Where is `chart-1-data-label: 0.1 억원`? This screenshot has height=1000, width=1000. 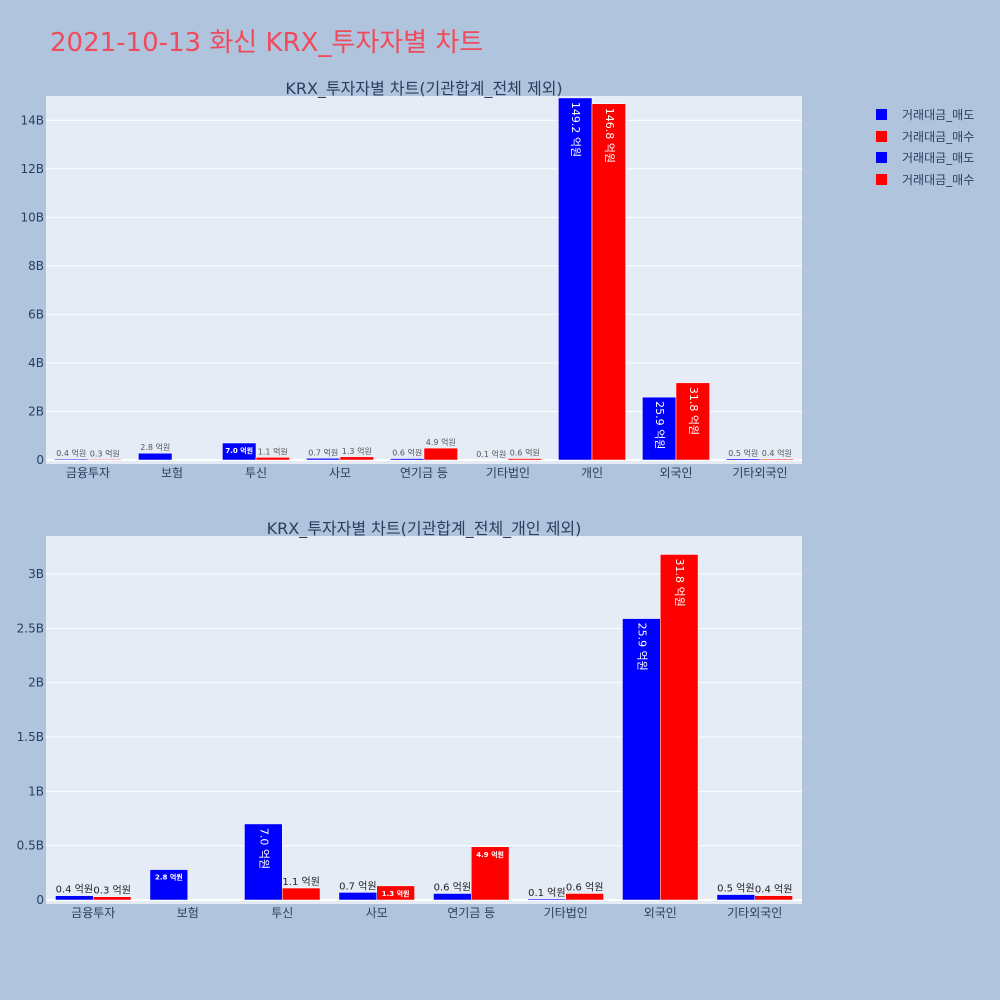 chart-1-data-label: 0.1 억원 is located at coordinates (491, 454).